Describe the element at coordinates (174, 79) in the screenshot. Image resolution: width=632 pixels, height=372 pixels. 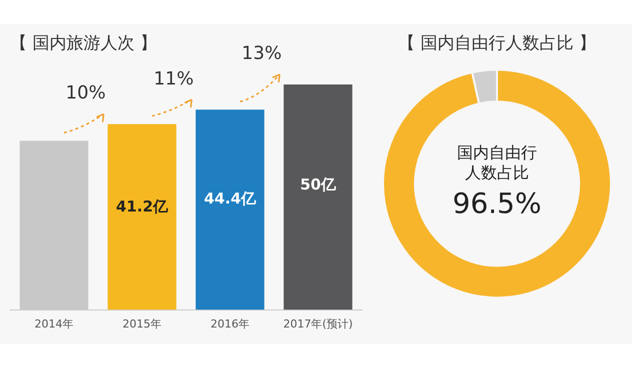
I see `annotation: 11%` at that location.